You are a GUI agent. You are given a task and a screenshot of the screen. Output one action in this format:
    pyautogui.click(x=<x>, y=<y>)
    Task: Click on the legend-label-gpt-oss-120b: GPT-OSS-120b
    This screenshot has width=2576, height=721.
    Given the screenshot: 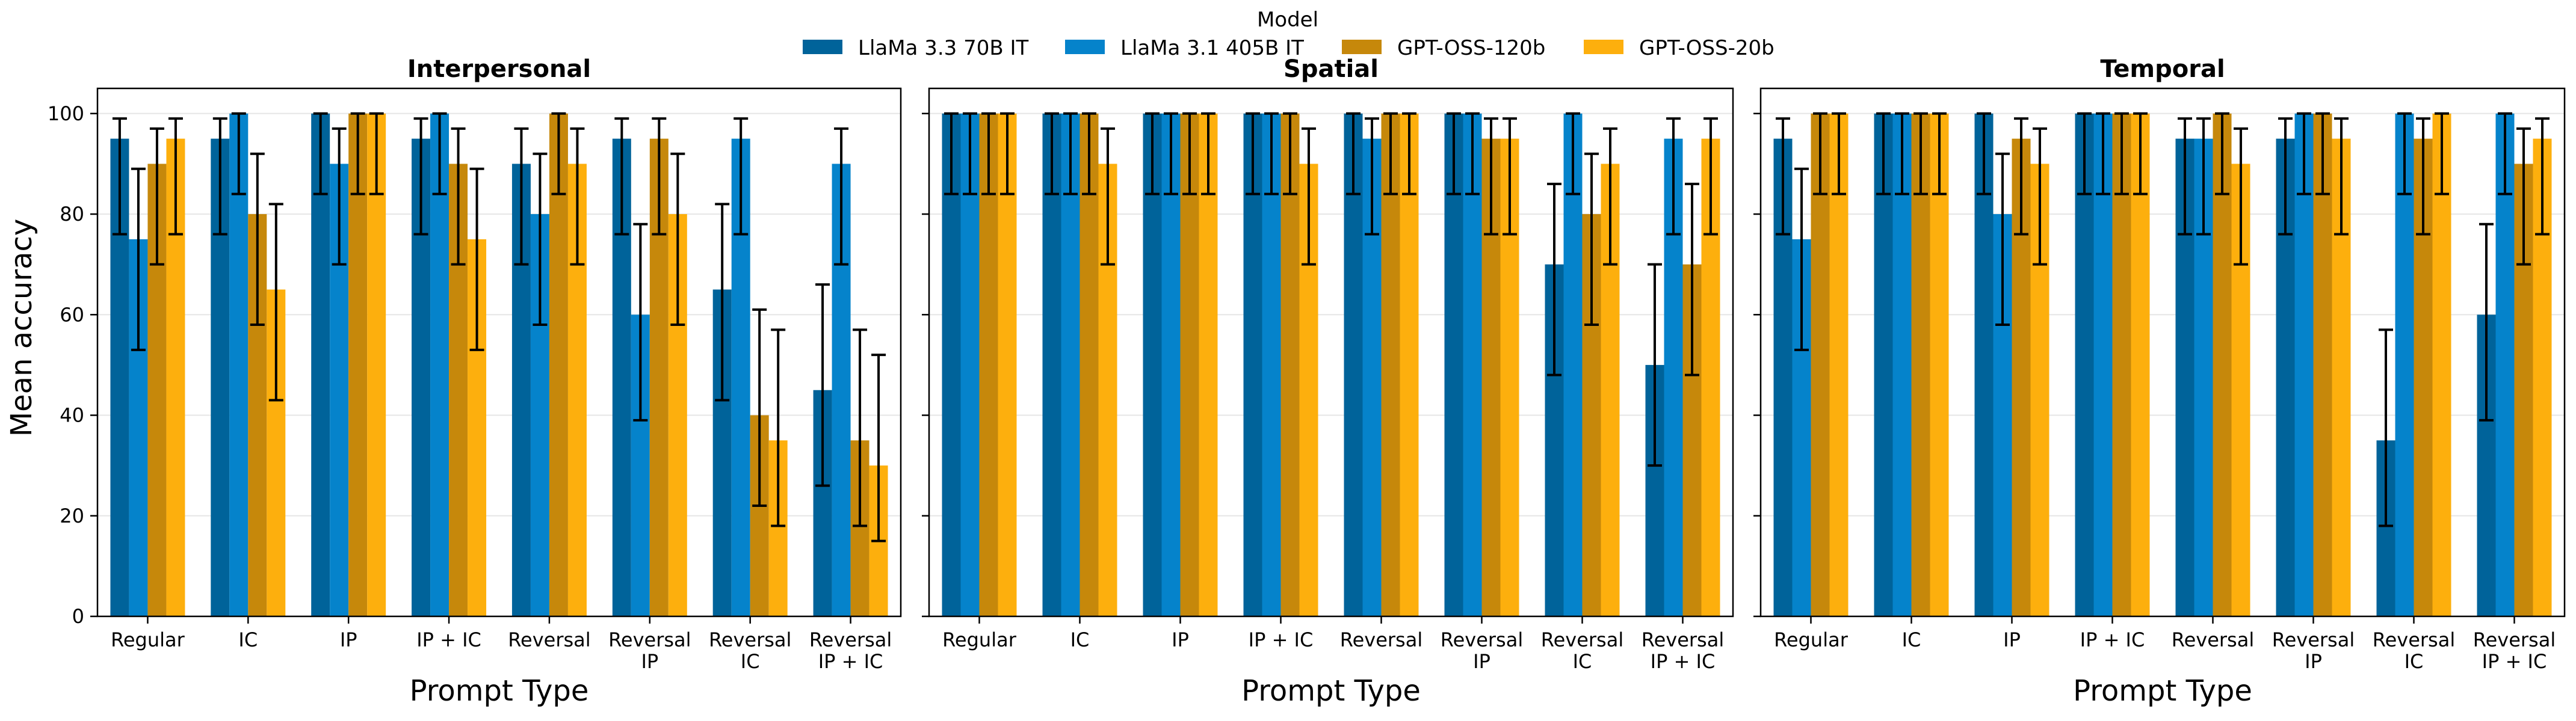 What is the action you would take?
    pyautogui.click(x=1471, y=48)
    